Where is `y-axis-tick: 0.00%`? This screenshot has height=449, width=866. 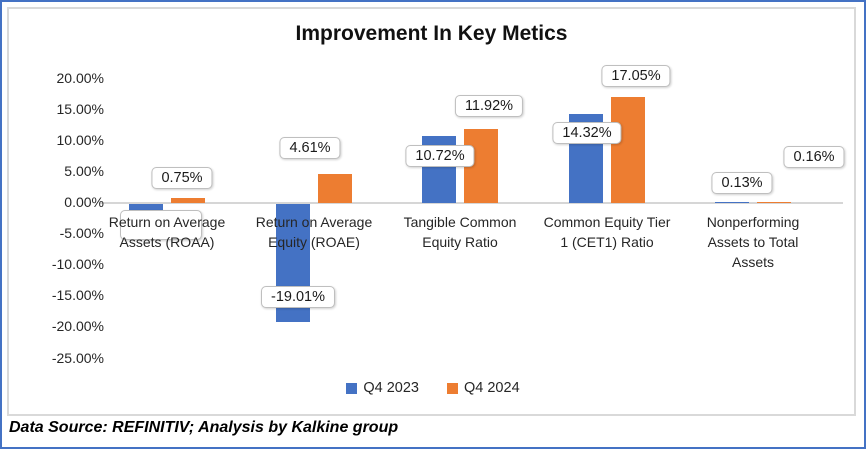 y-axis-tick: 0.00% is located at coordinates (84, 202).